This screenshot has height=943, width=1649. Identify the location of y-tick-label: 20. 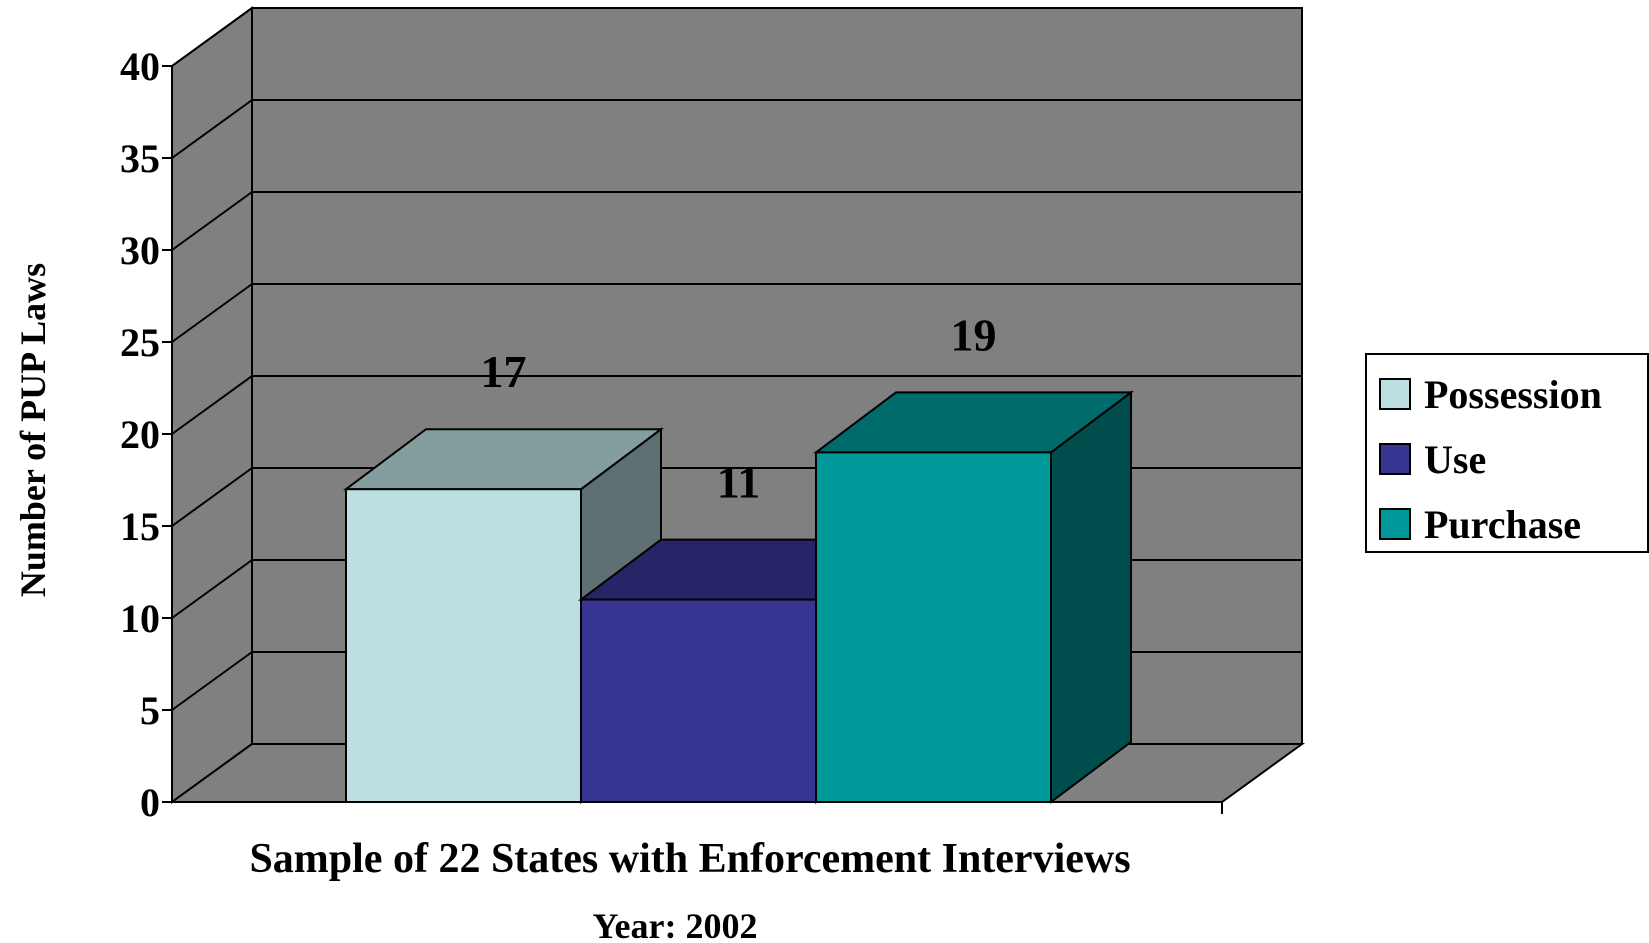
(140, 434).